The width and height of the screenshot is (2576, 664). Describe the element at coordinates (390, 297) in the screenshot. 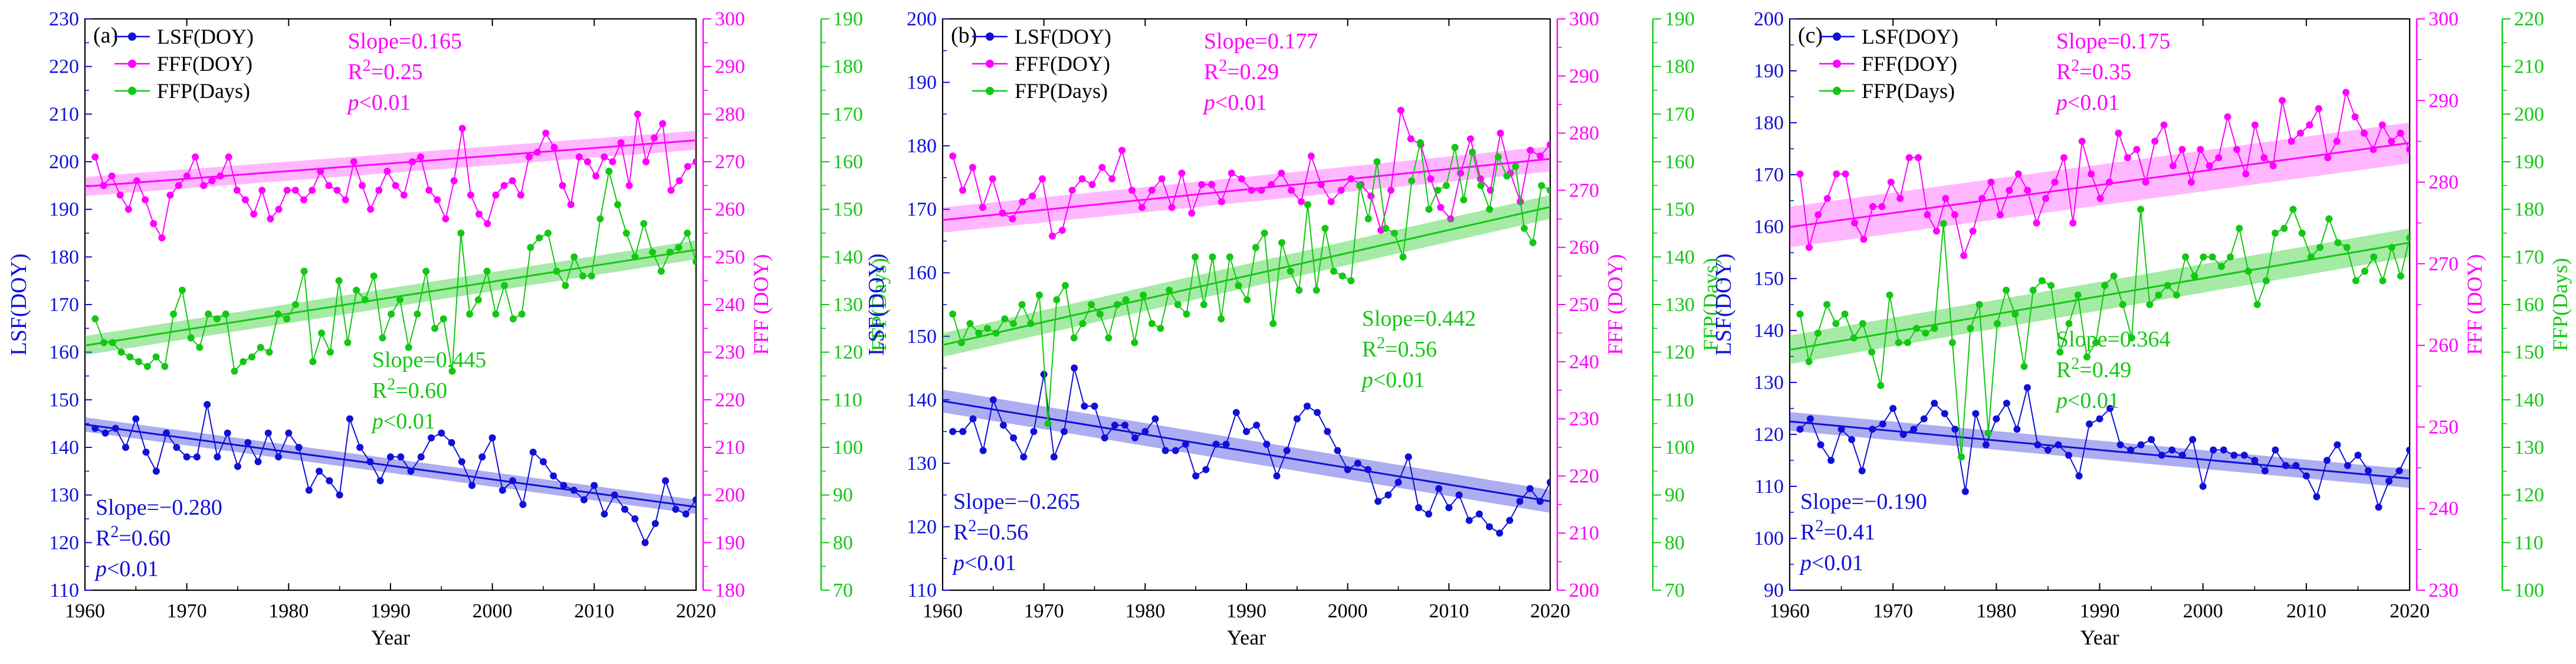

I see `ffp-trend-line` at that location.